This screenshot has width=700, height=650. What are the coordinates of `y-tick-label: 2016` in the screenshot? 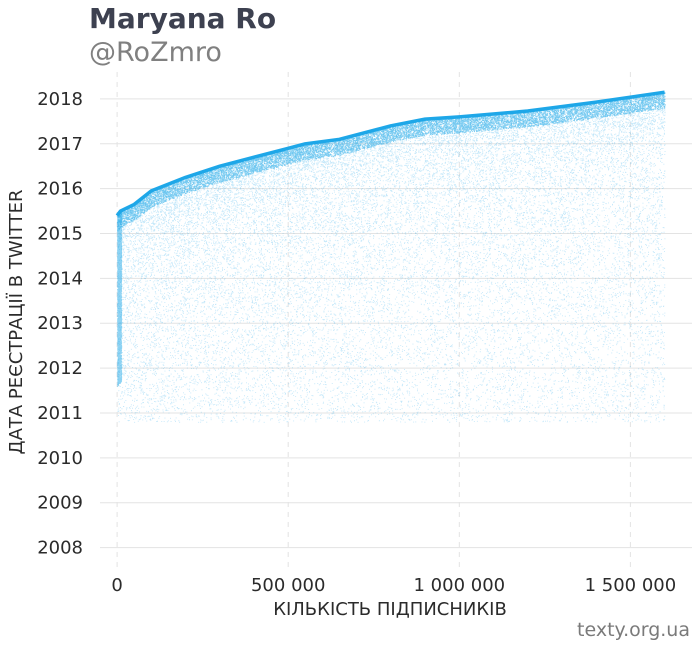 It's located at (60, 189).